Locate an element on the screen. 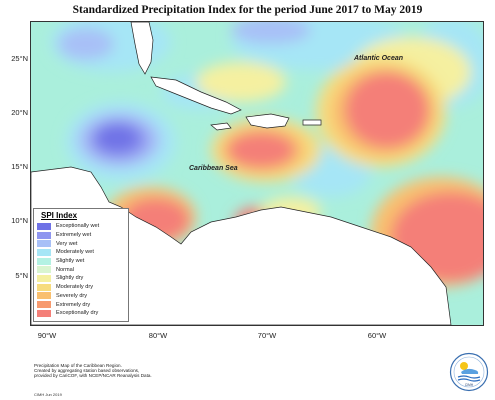  legend-item: Normal is located at coordinates (81, 269).